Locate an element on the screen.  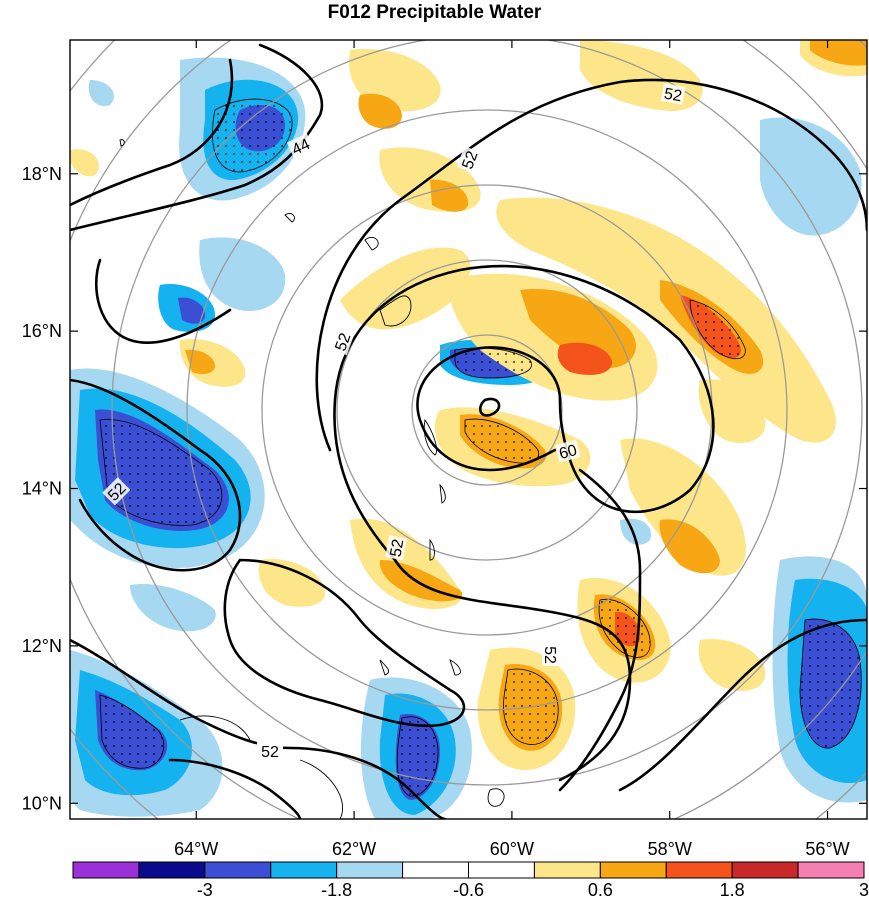
contour-label-2: 52 is located at coordinates (469, 160).